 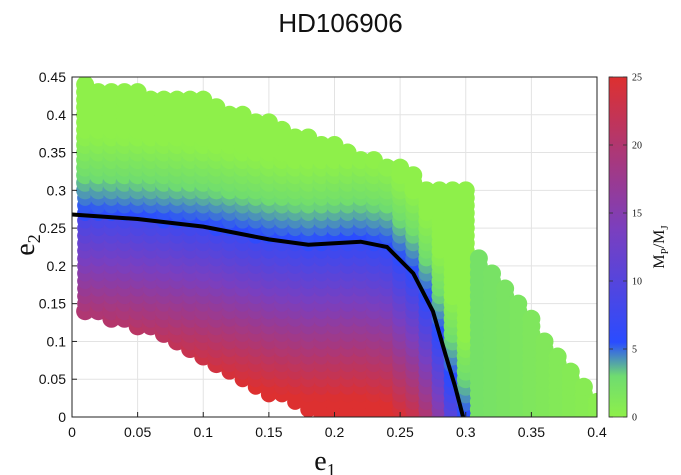 I want to click on x-tick-label: 0, so click(x=72, y=432).